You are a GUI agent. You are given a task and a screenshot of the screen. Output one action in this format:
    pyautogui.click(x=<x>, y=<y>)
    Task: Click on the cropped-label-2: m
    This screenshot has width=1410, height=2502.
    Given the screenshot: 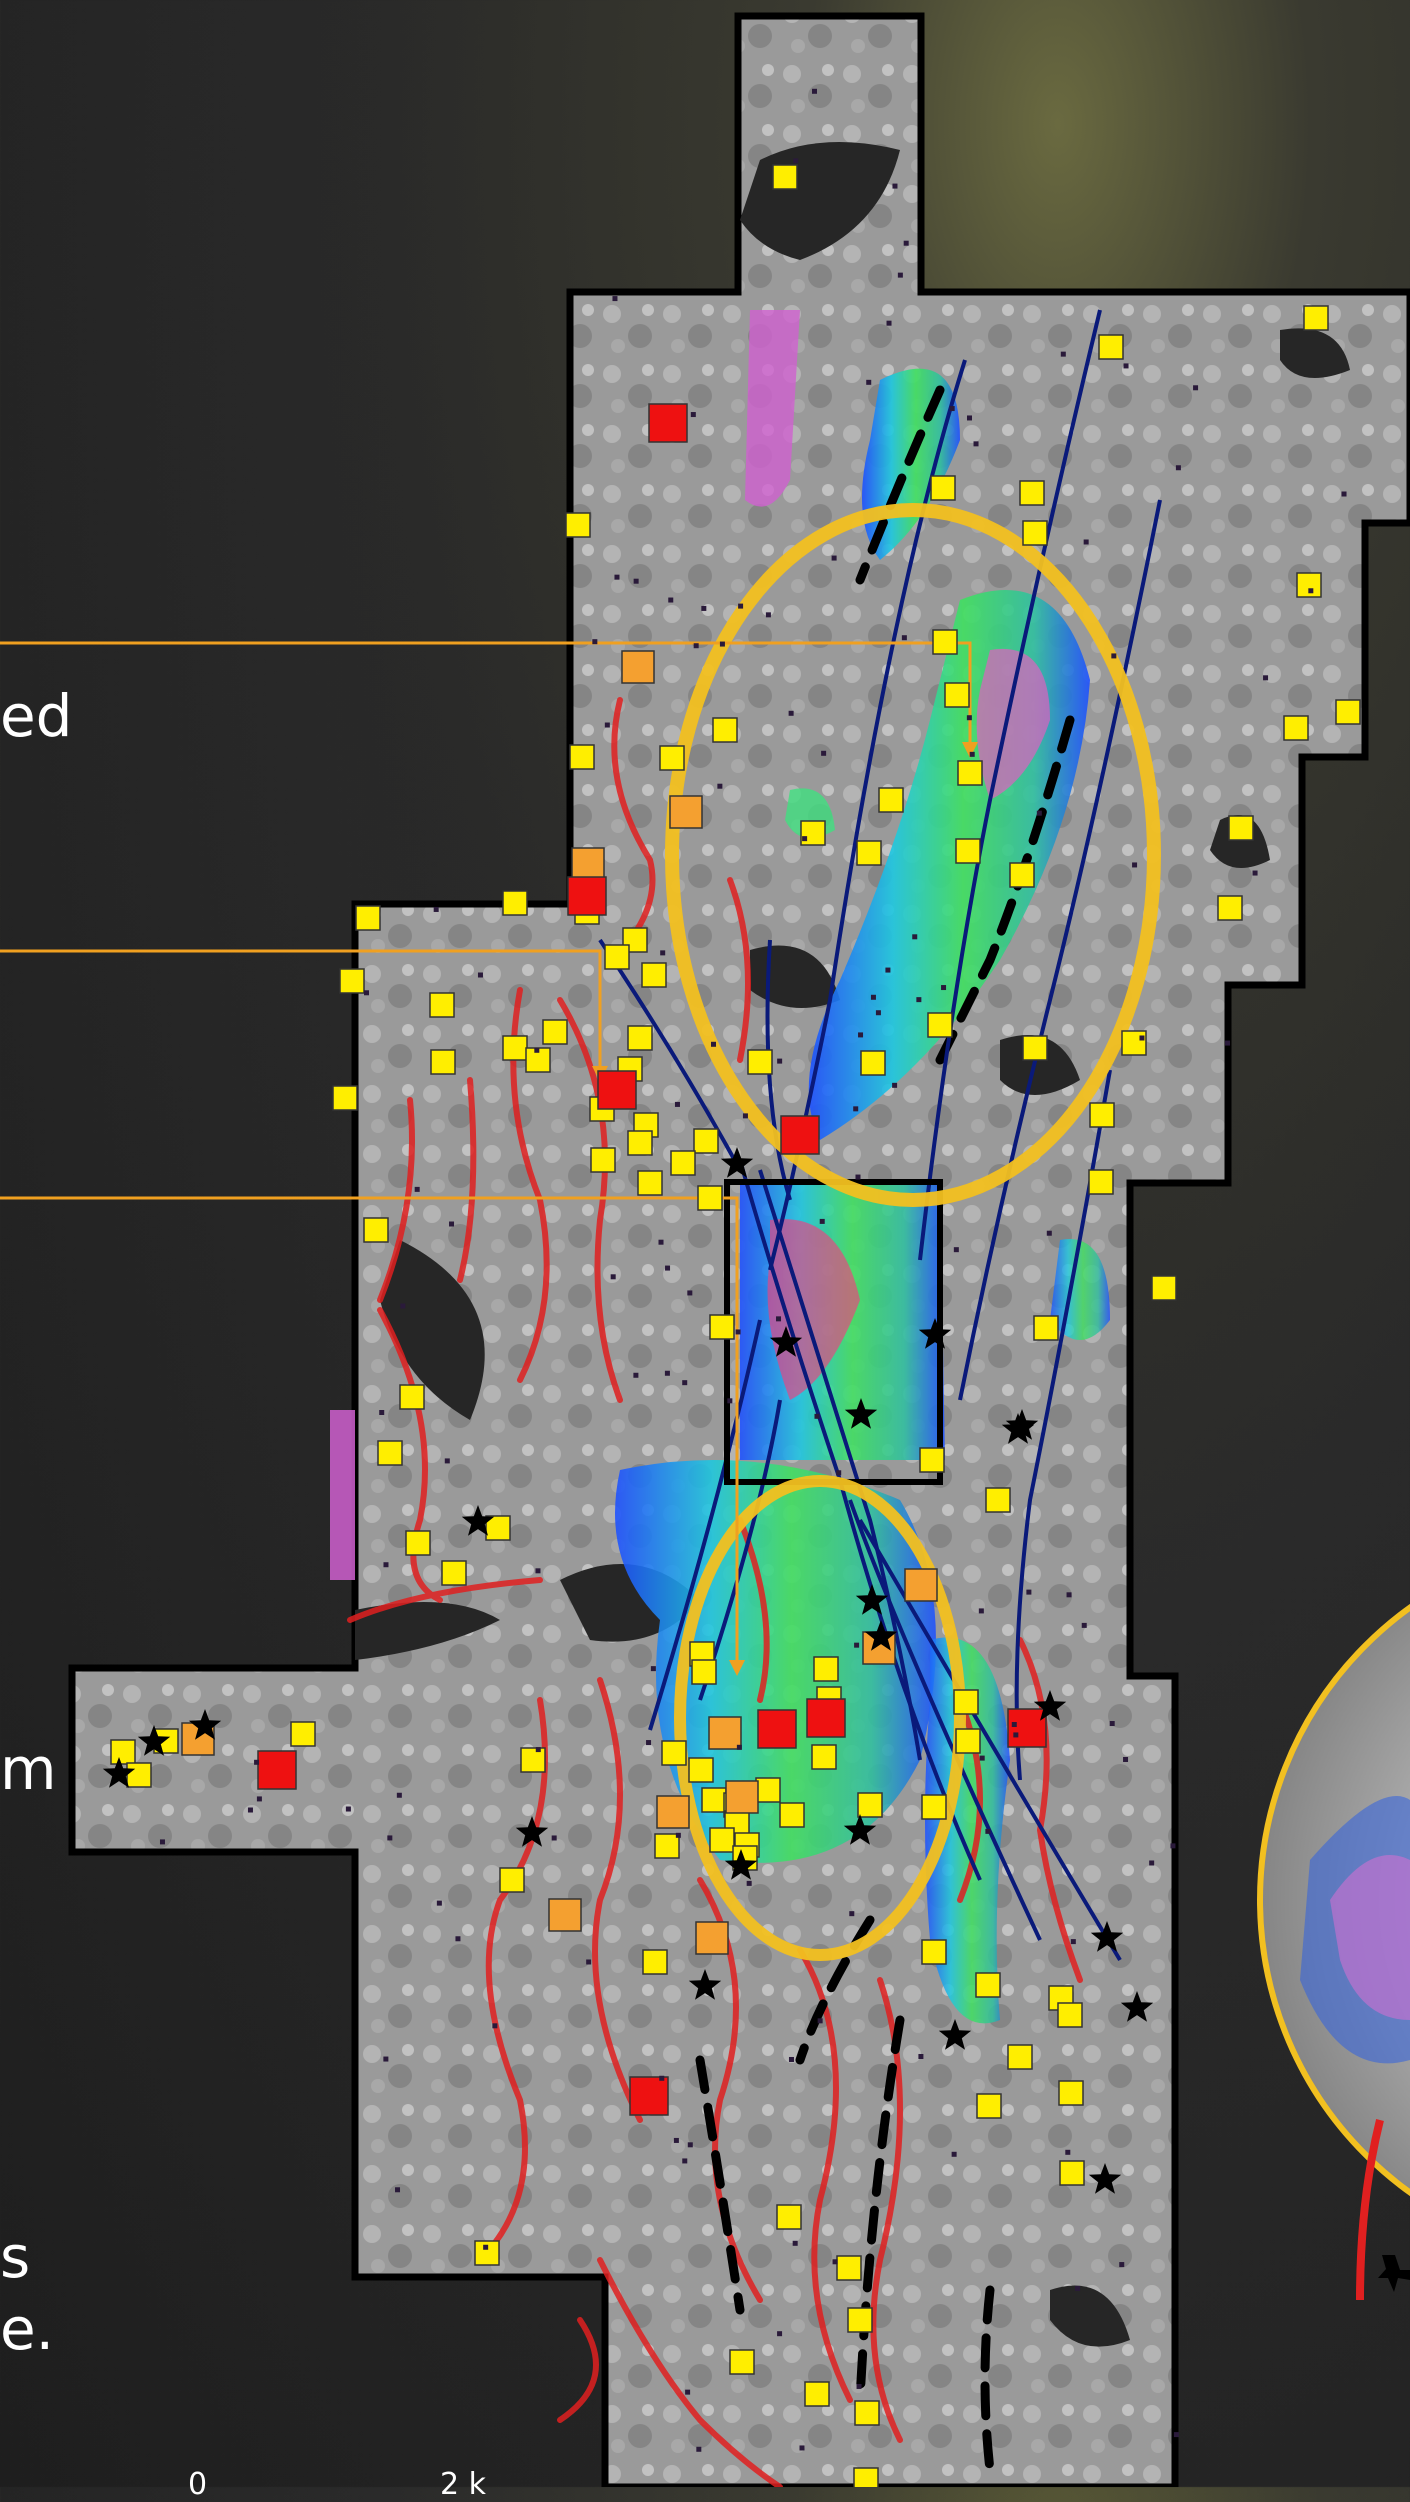 What is the action you would take?
    pyautogui.click(x=28, y=1769)
    